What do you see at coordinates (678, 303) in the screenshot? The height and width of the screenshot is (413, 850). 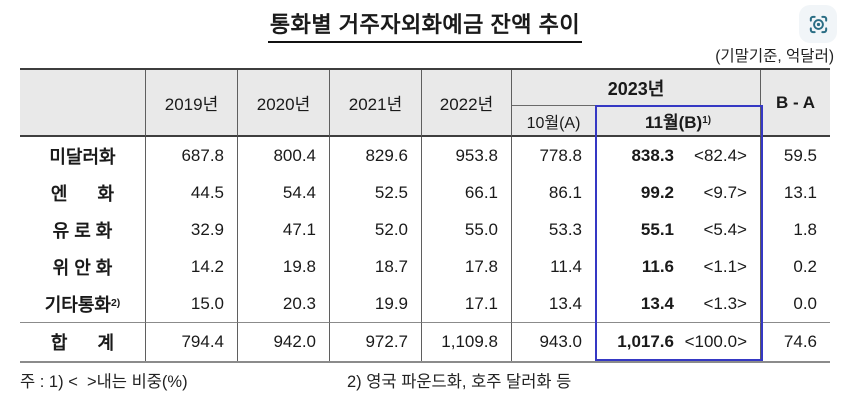 I see `cell-other-nov: 13.4 <1.3>` at bounding box center [678, 303].